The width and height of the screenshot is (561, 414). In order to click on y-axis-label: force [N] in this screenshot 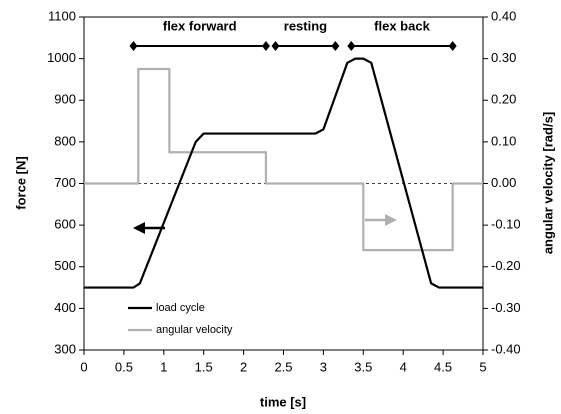, I will do `click(20, 182)`.